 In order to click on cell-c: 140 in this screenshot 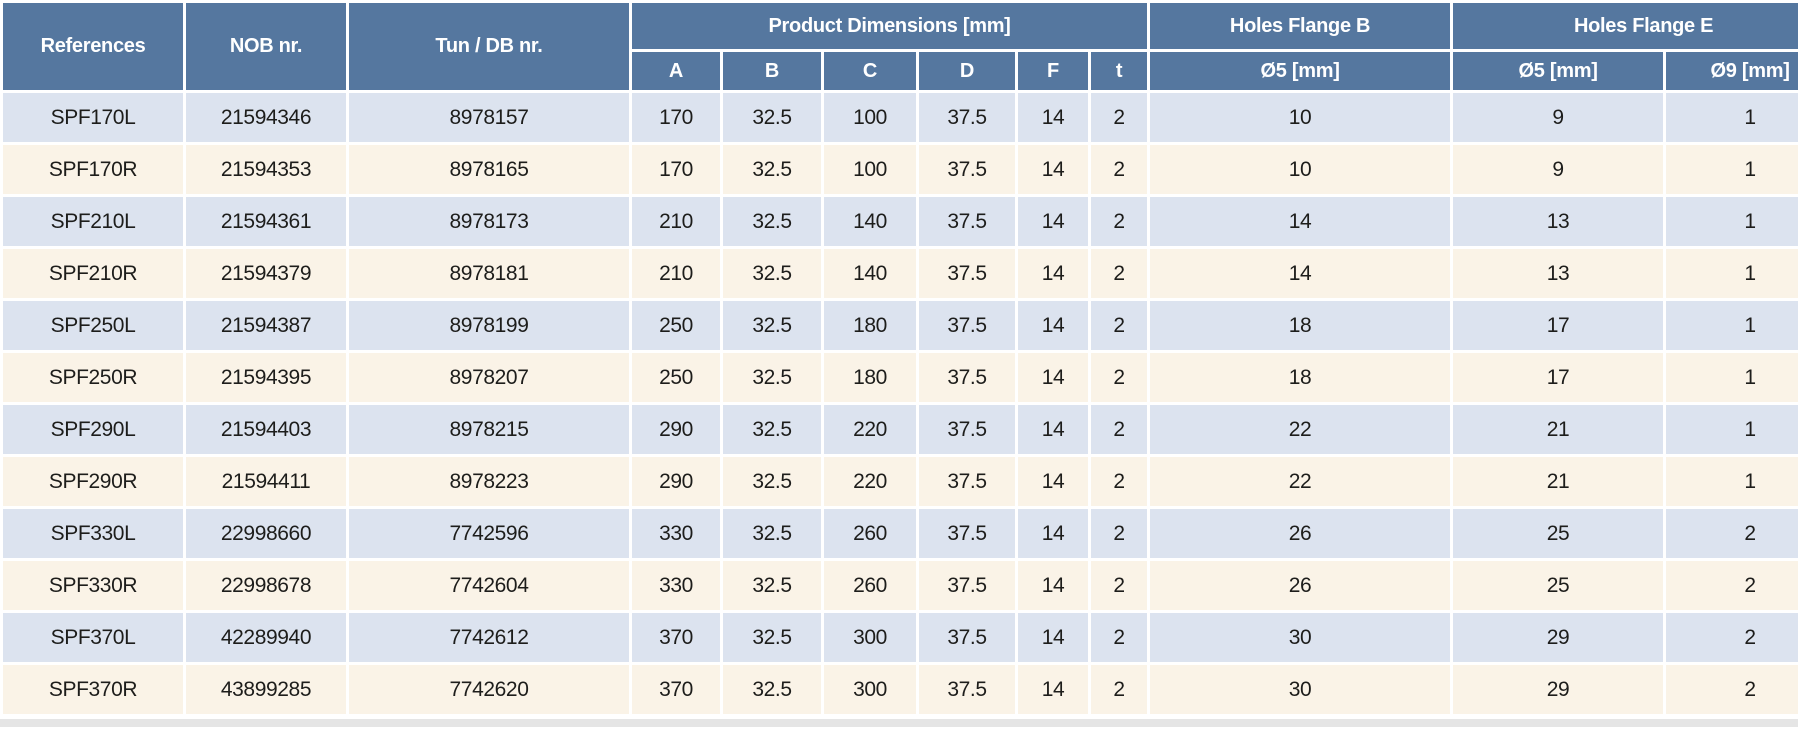, I will do `click(870, 273)`.